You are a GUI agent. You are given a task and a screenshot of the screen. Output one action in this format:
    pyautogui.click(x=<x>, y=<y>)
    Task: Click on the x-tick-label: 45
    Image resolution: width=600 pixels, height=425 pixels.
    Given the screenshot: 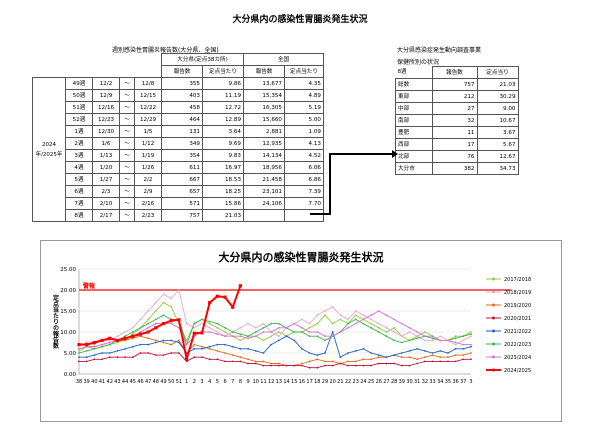 What is the action you would take?
    pyautogui.click(x=133, y=382)
    